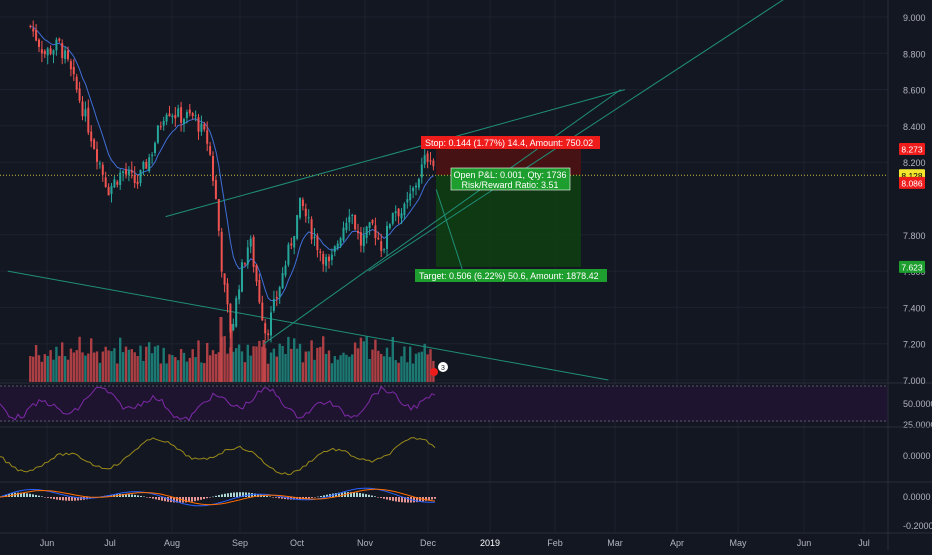  Describe the element at coordinates (912, 148) in the screenshot. I see `price-badge-red` at that location.